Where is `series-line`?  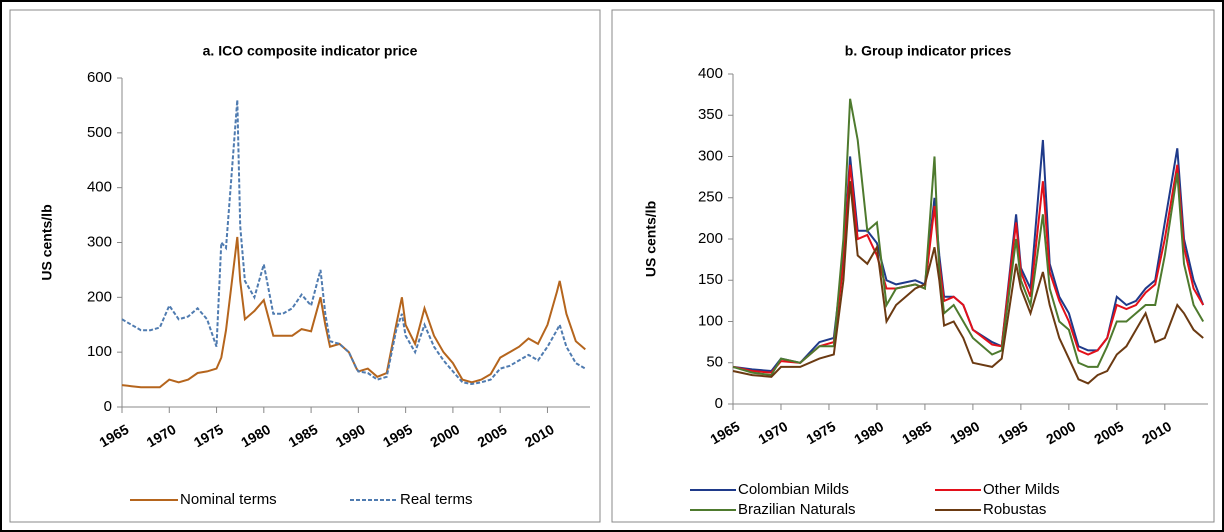
series-line is located at coordinates (968, 283).